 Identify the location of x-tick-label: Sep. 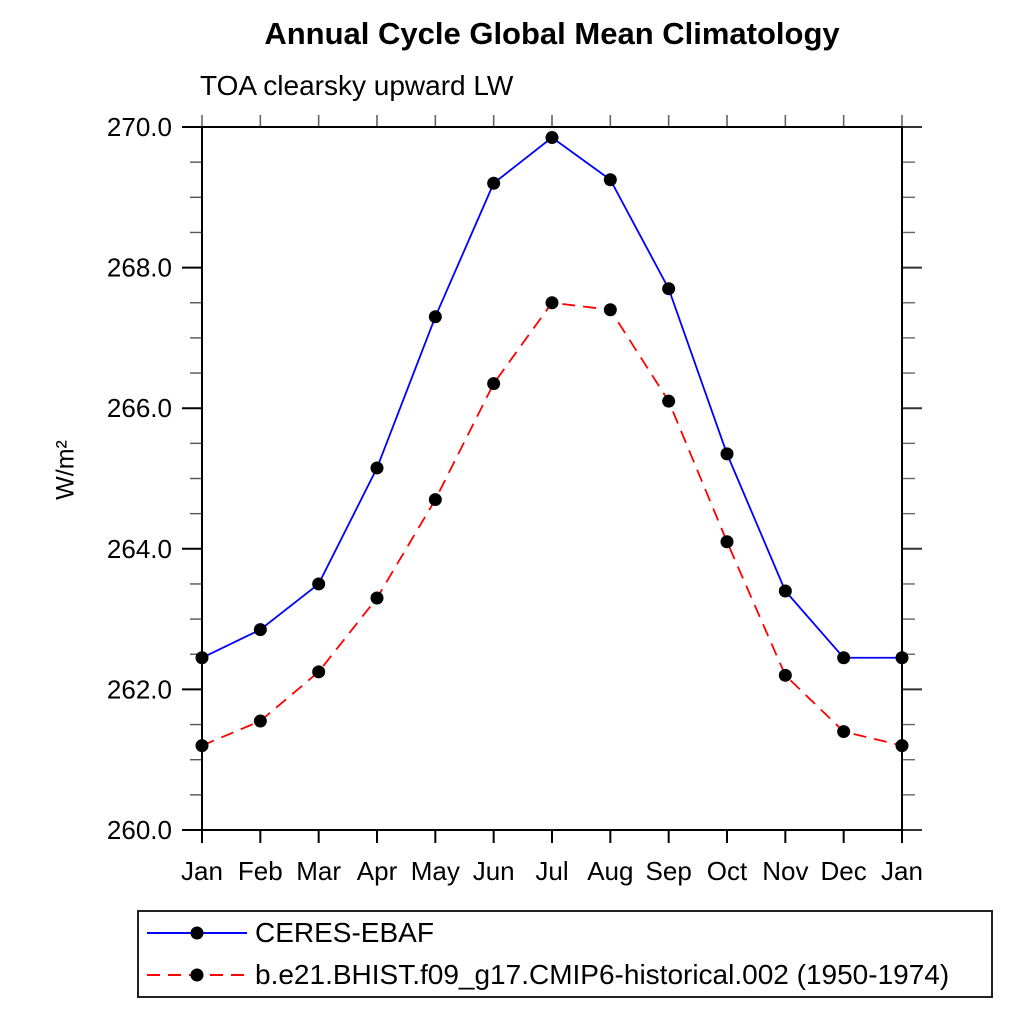
(669, 871).